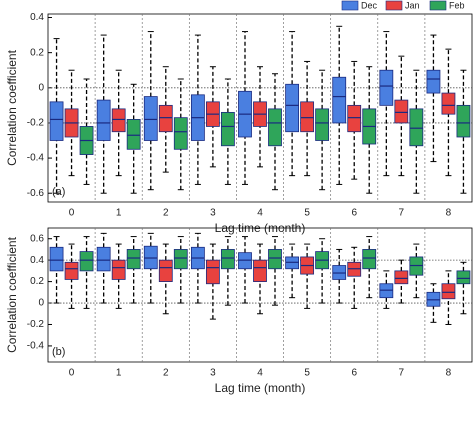  I want to click on legend-label: Jan, so click(412, 5).